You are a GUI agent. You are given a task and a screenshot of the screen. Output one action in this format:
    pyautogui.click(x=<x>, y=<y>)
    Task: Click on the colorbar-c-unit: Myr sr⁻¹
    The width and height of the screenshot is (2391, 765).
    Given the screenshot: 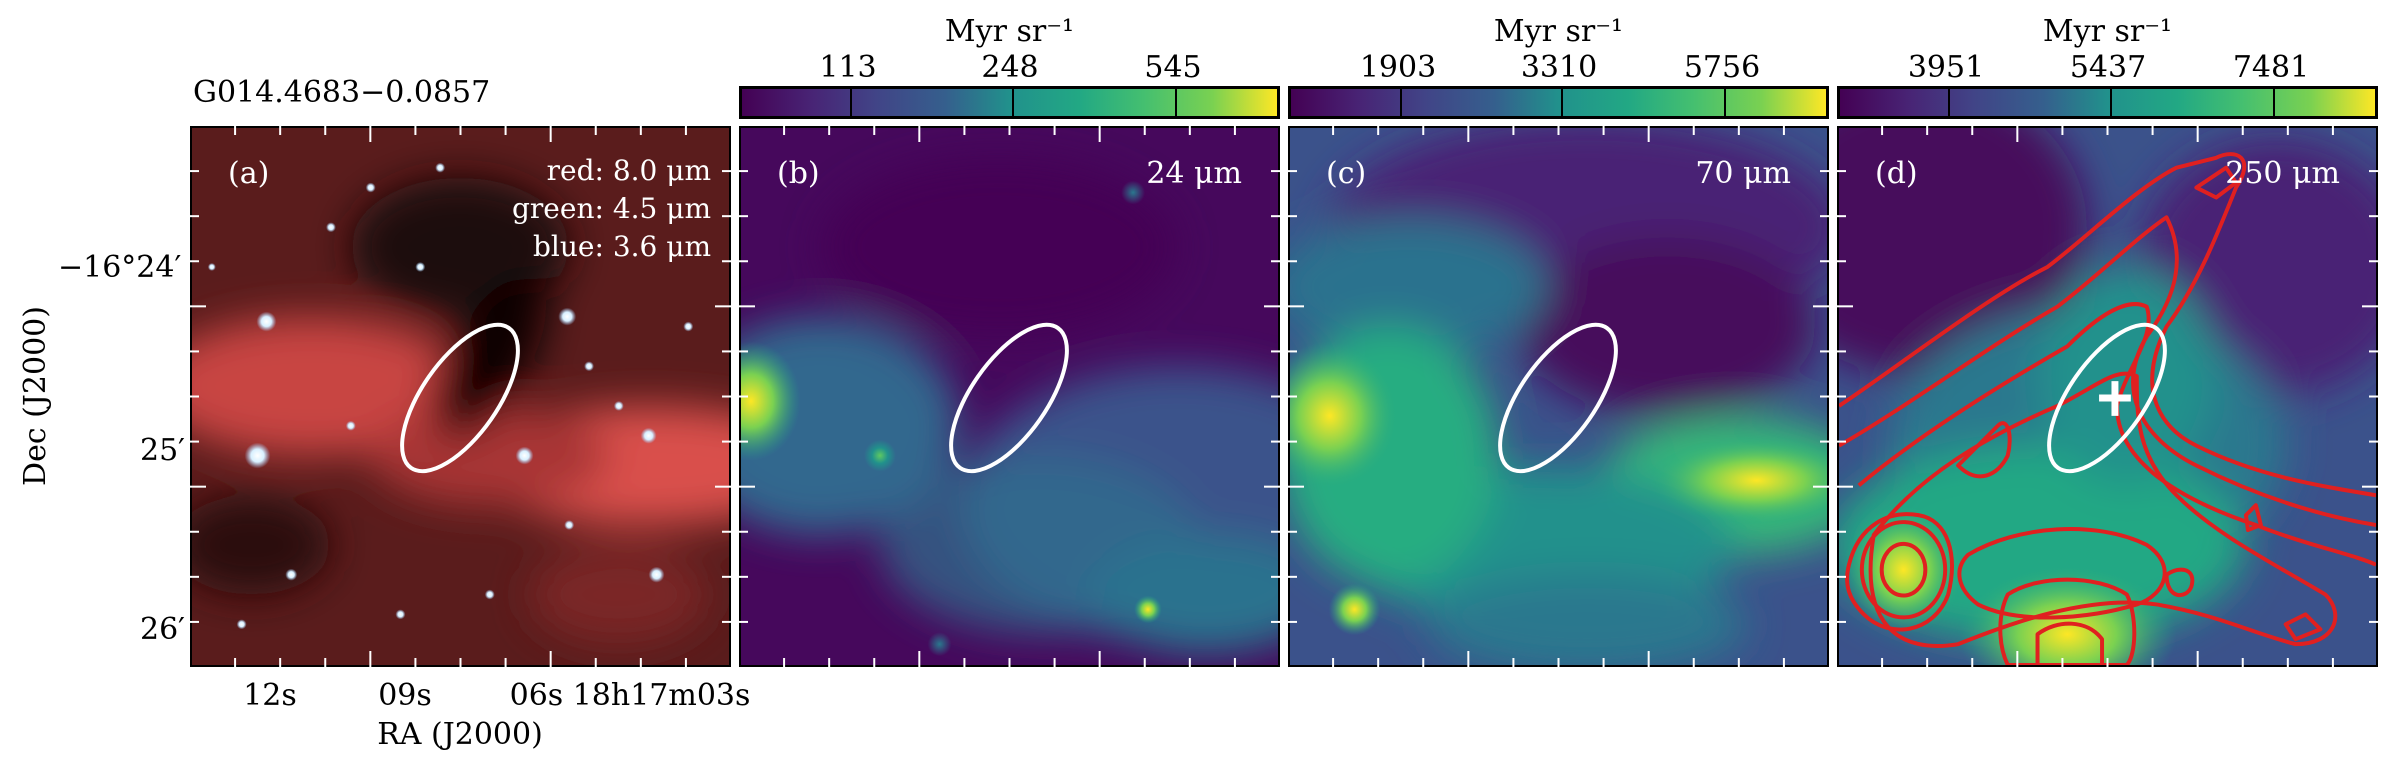 What is the action you would take?
    pyautogui.click(x=1558, y=31)
    